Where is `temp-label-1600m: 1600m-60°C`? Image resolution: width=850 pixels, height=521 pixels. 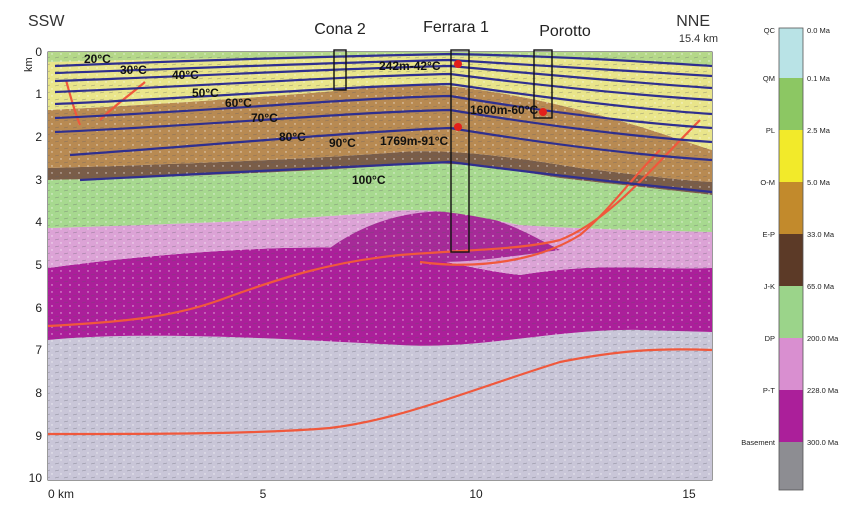
temp-label-1600m: 1600m-60°C is located at coordinates (504, 110).